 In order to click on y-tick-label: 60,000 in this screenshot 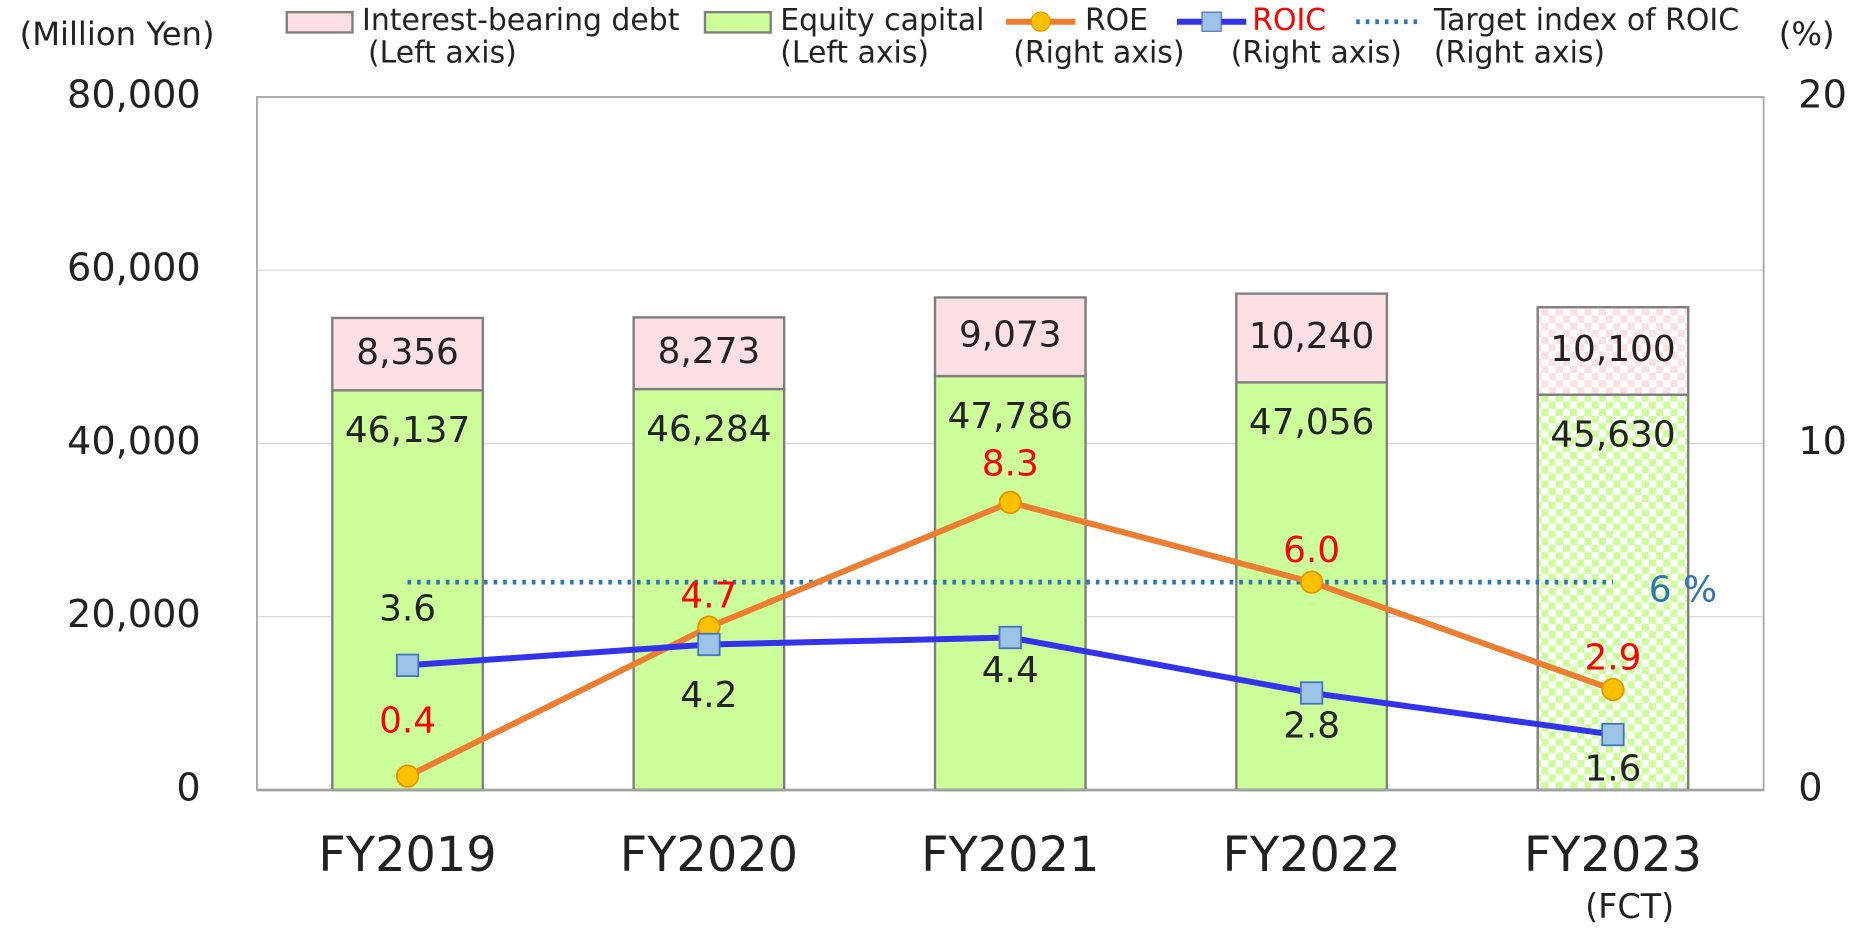, I will do `click(134, 269)`.